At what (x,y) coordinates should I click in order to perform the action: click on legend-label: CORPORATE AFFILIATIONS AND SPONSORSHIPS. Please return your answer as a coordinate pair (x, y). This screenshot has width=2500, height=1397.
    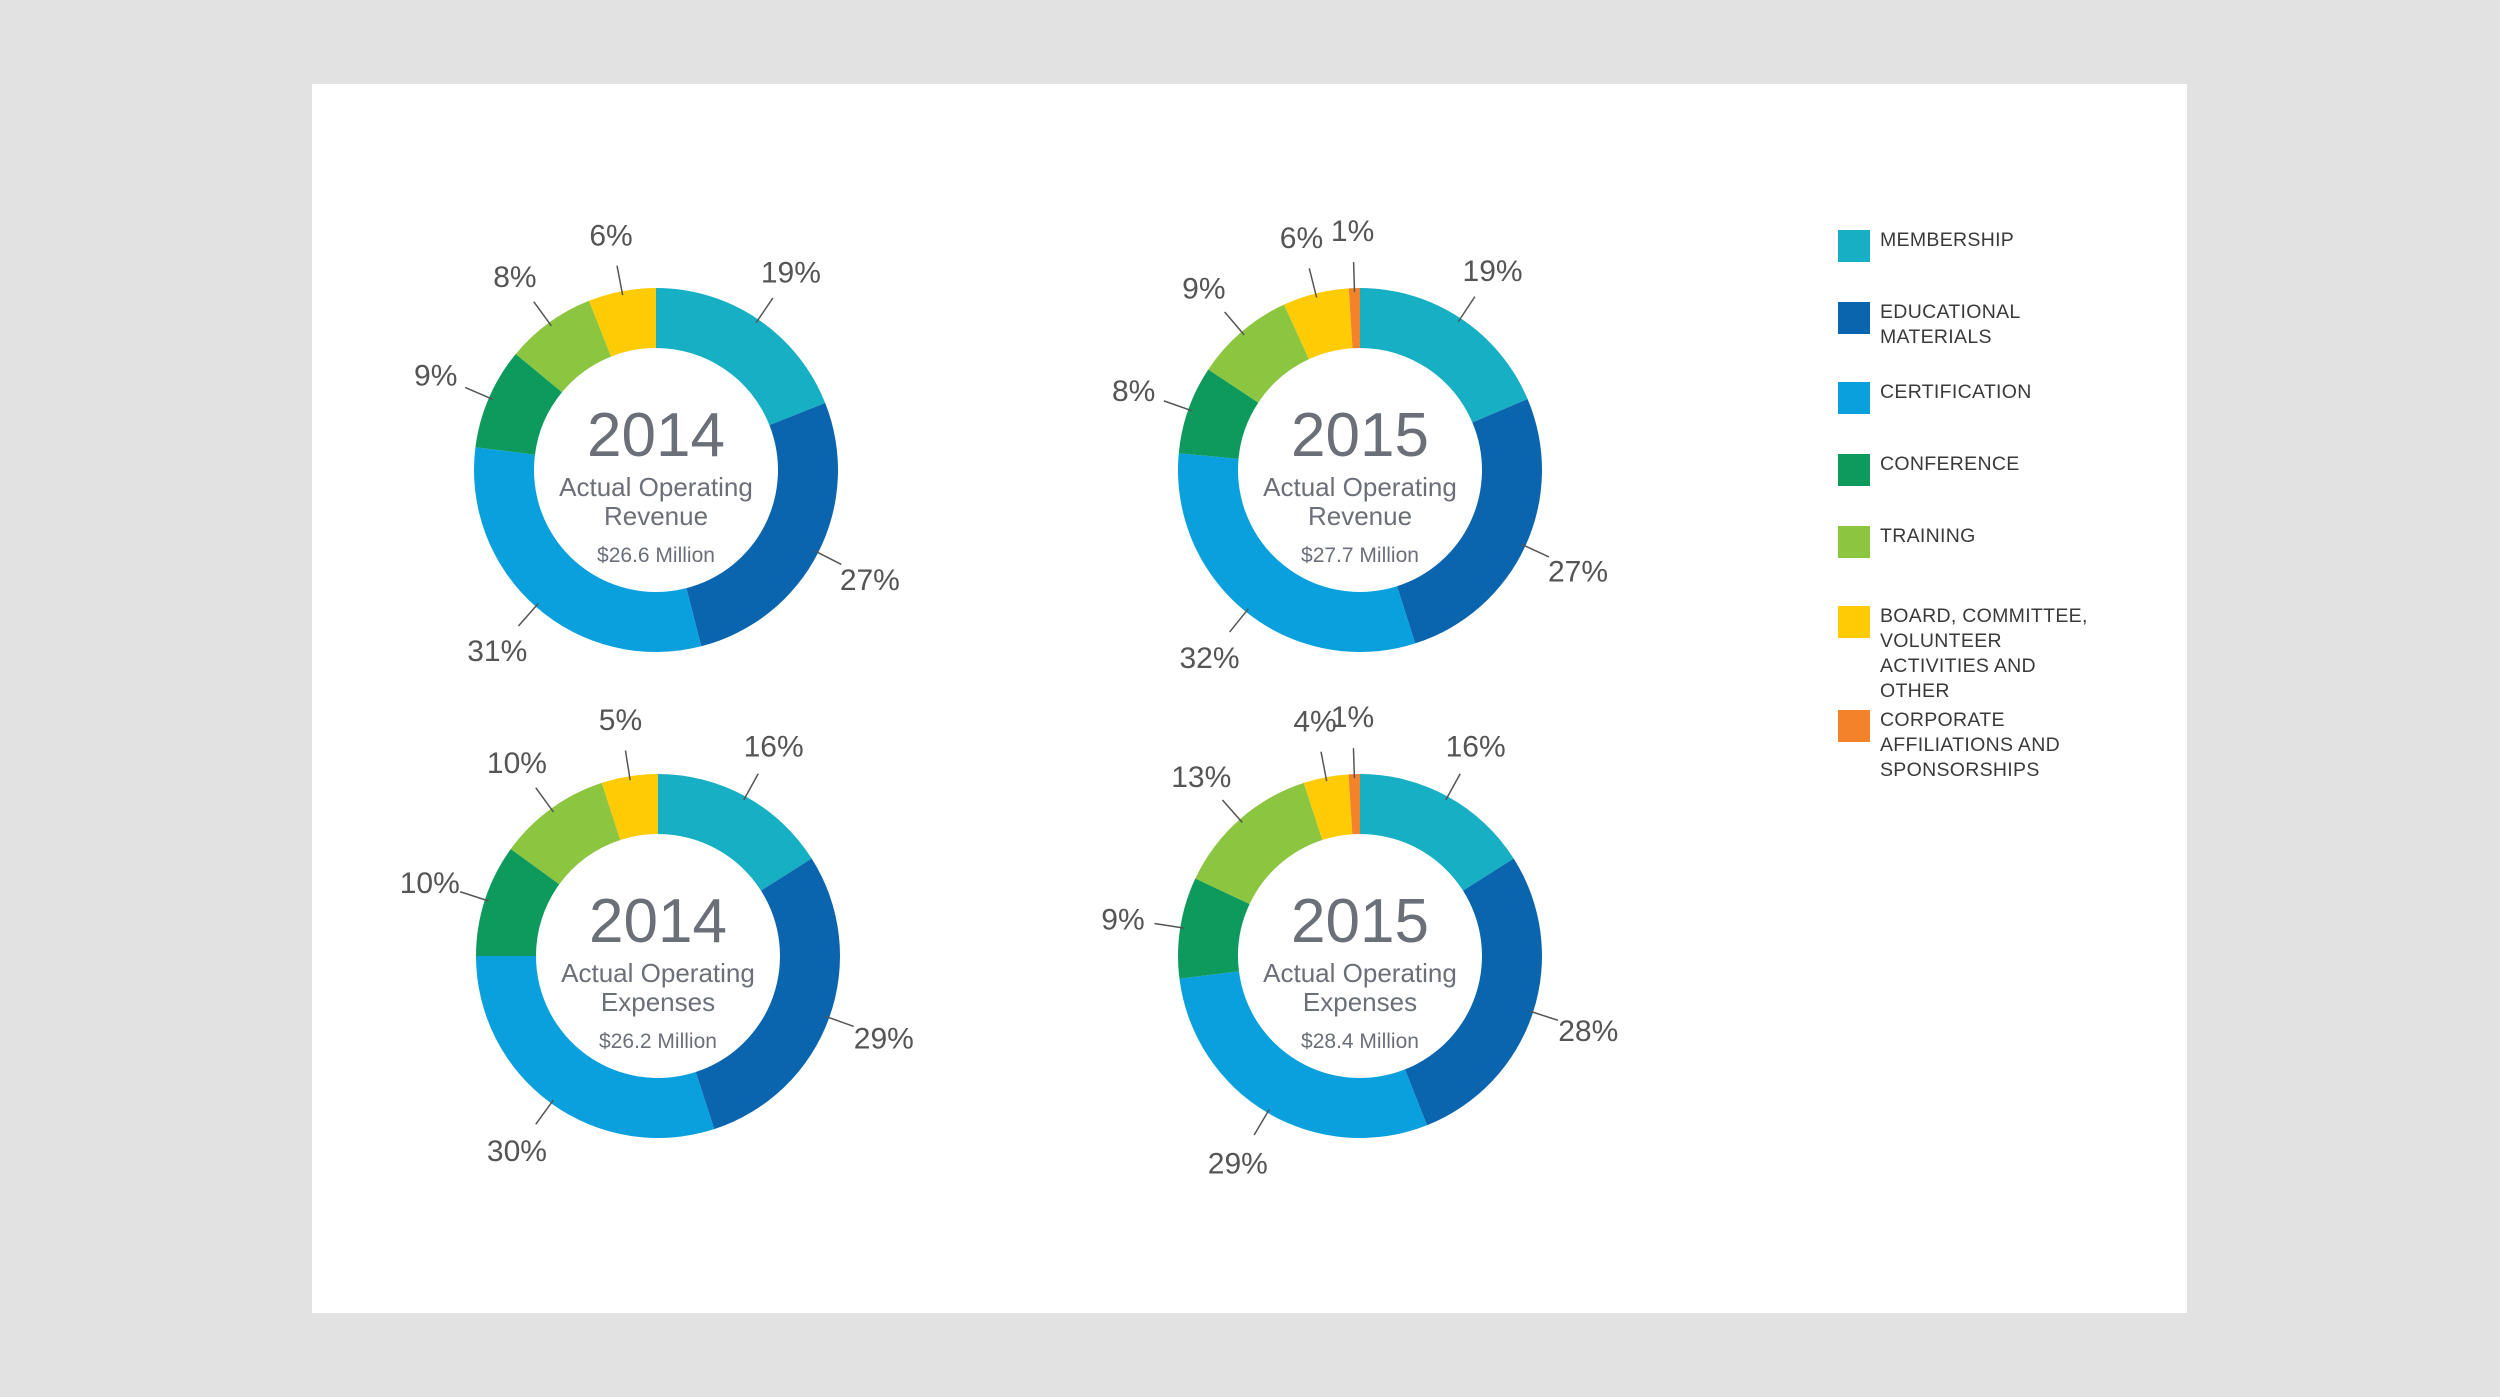
    Looking at the image, I should click on (1970, 745).